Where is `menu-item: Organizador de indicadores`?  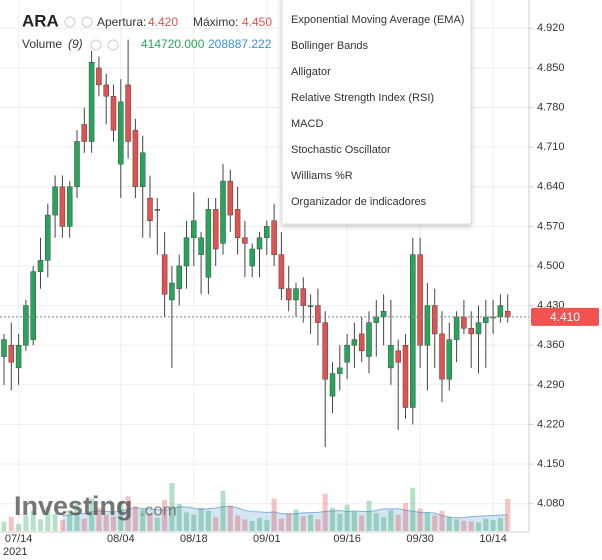 menu-item: Organizador de indicadores is located at coordinates (359, 202).